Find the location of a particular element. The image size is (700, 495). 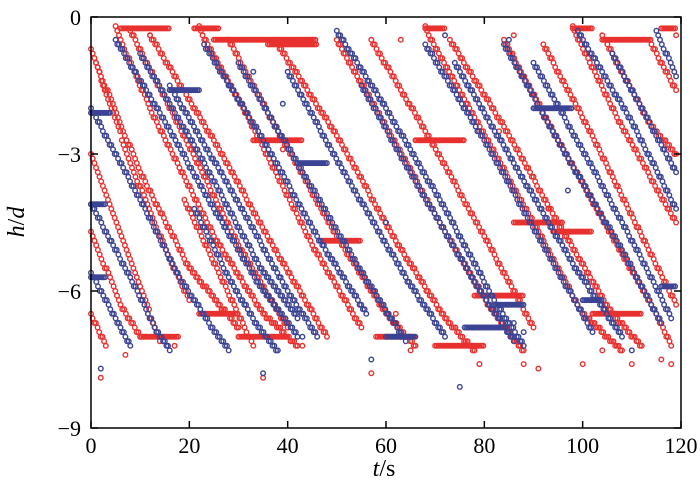

x-axis-label-unit: /s is located at coordinates (387, 469).